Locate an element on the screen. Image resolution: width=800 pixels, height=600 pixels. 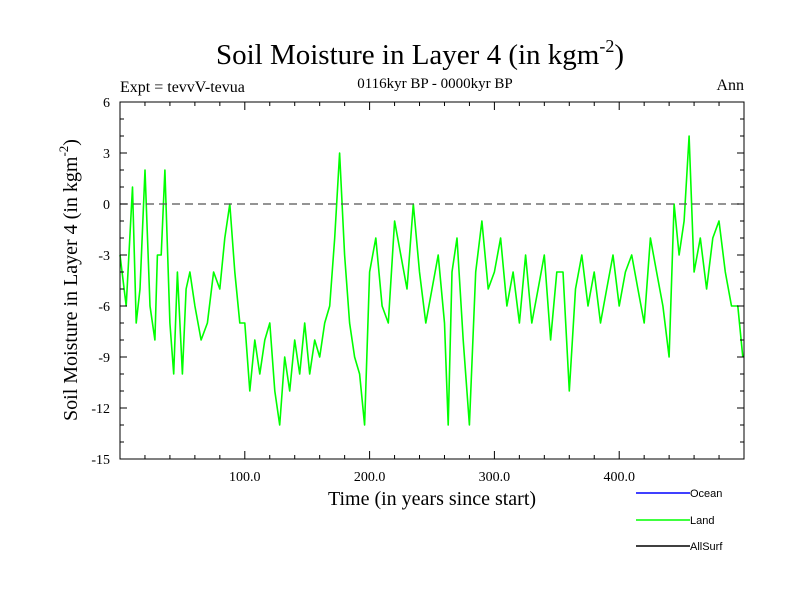
chart-title-main: Soil Moisture in Layer 4 (in kgm is located at coordinates (408, 55).